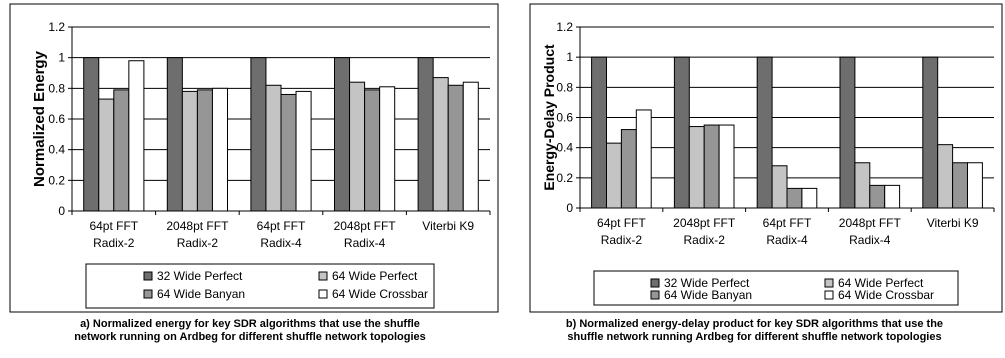 The width and height of the screenshot is (1005, 358). Describe the element at coordinates (260, 286) in the screenshot. I see `legend-box` at that location.